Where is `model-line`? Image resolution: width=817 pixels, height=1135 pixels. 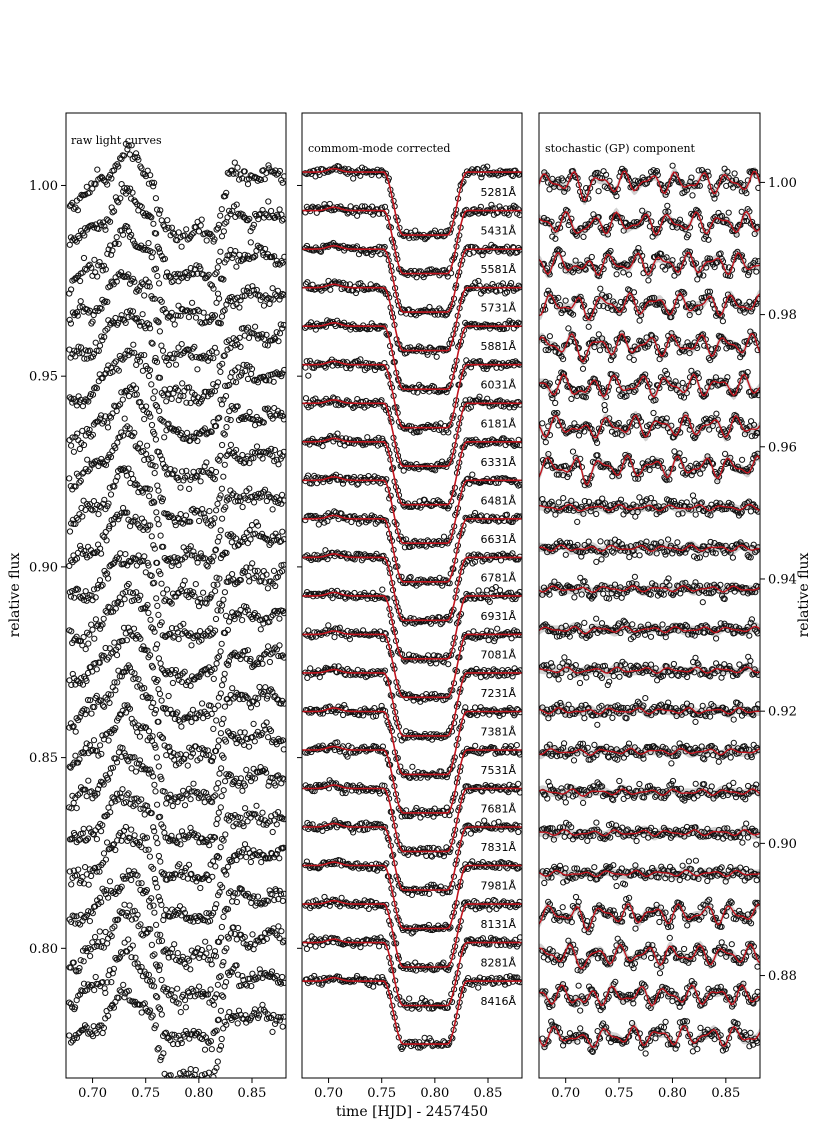
model-line is located at coordinates (412, 548).